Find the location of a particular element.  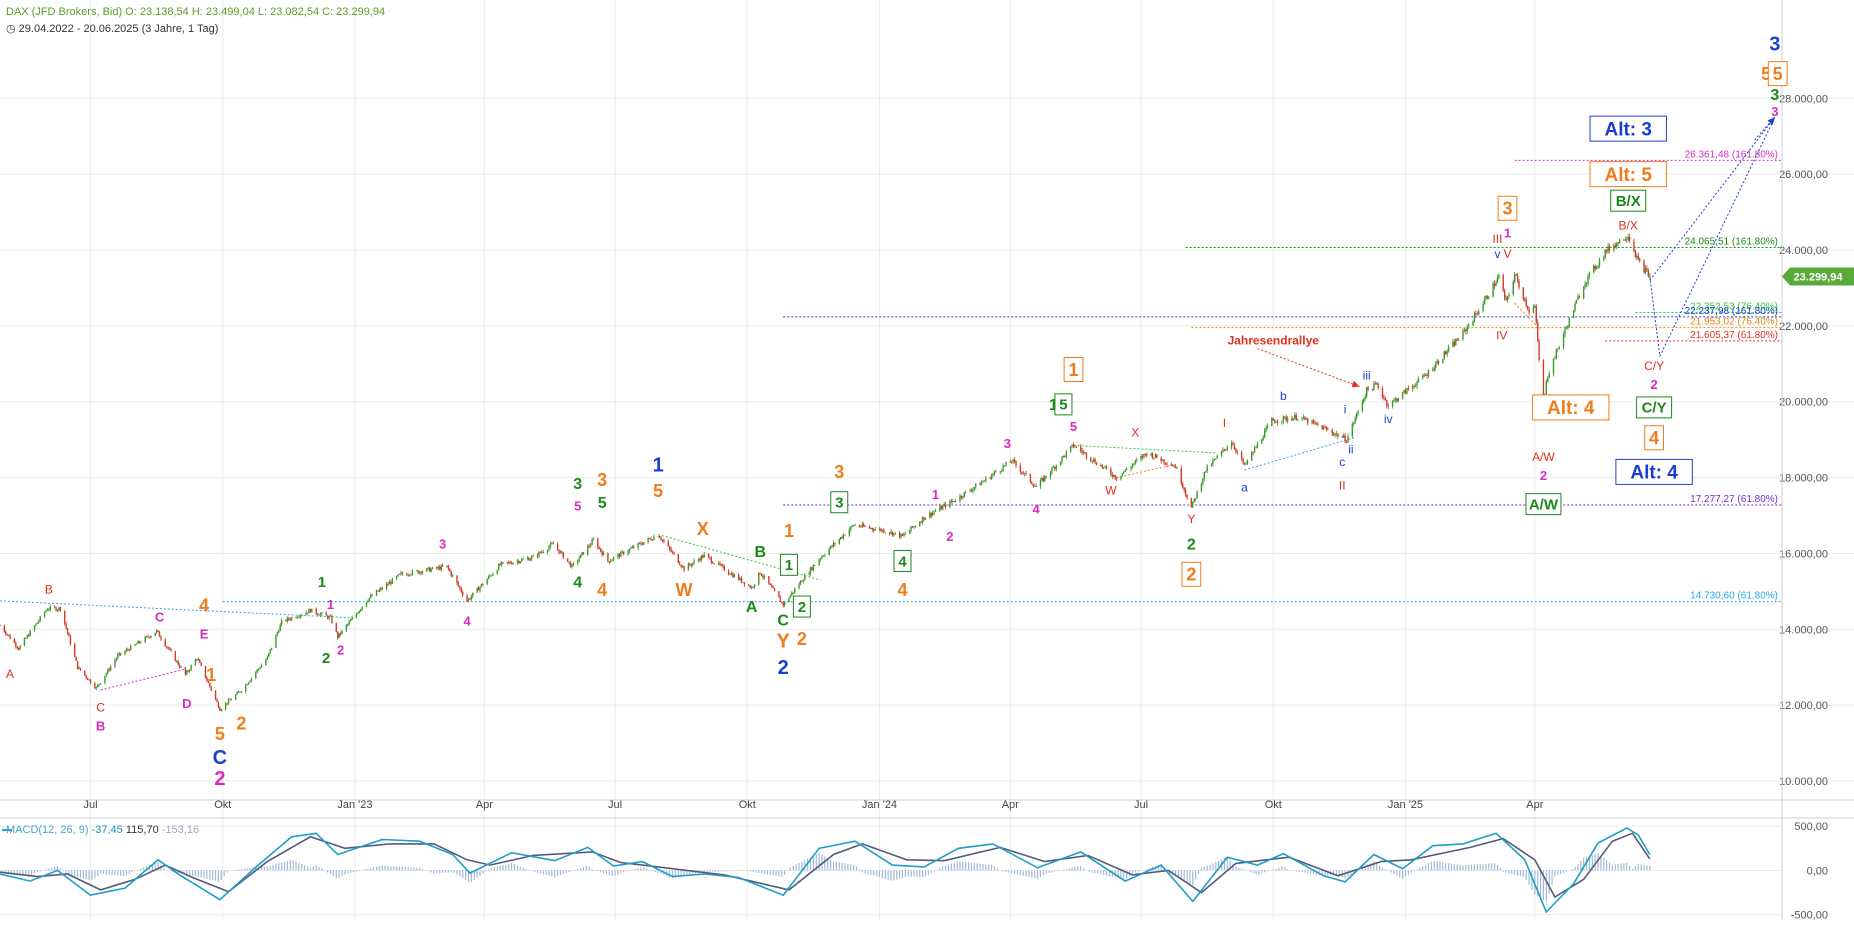

x-tick-label: Okt is located at coordinates (1273, 805).